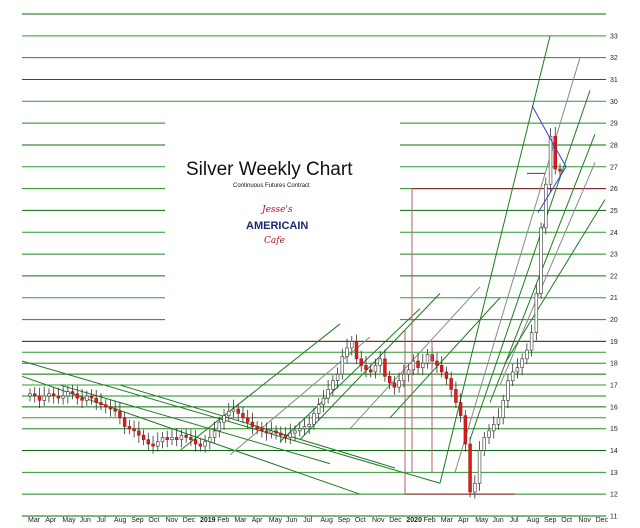 The width and height of the screenshot is (640, 528). Describe the element at coordinates (614, 167) in the screenshot. I see `y-tick-label: 27` at that location.